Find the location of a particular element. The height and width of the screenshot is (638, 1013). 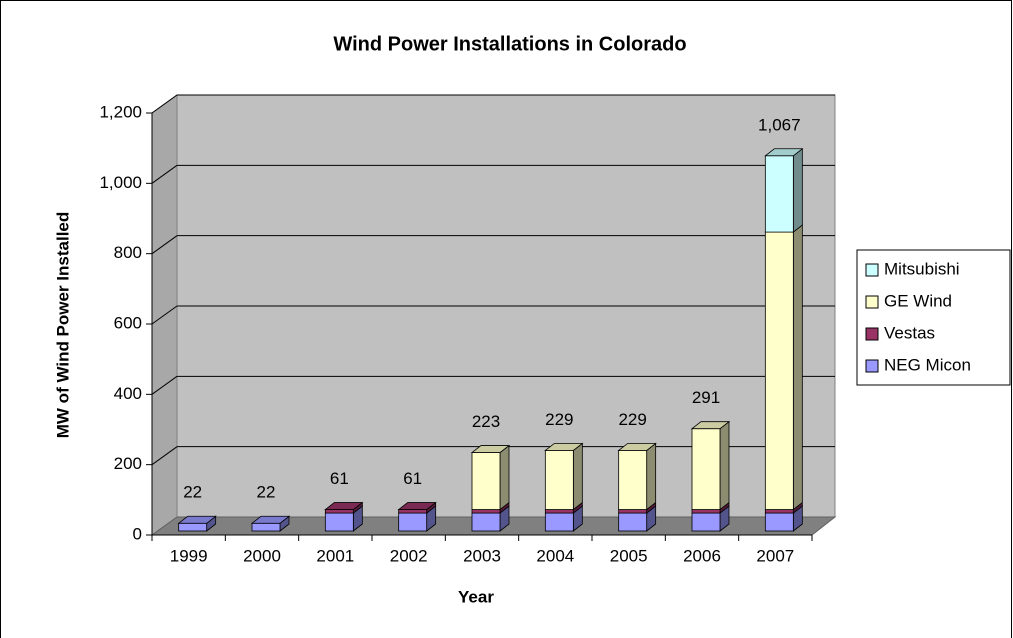

x-tick-label: 2002 is located at coordinates (409, 555).